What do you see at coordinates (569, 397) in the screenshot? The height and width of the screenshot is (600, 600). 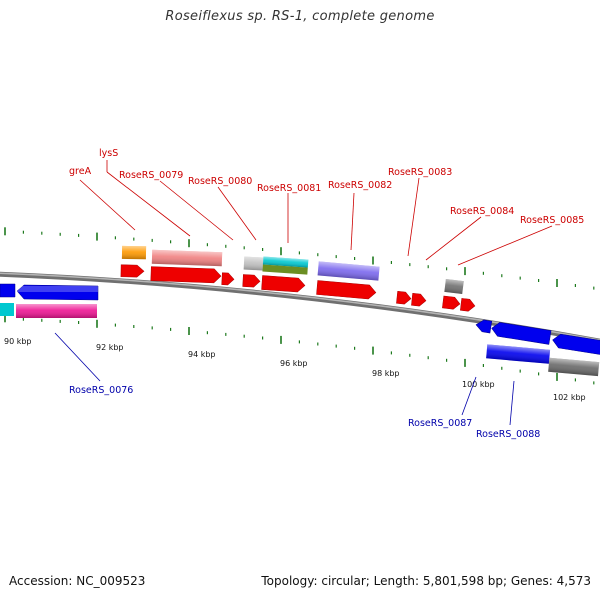 I see `scale-label-102kbp: 102 kbp` at bounding box center [569, 397].